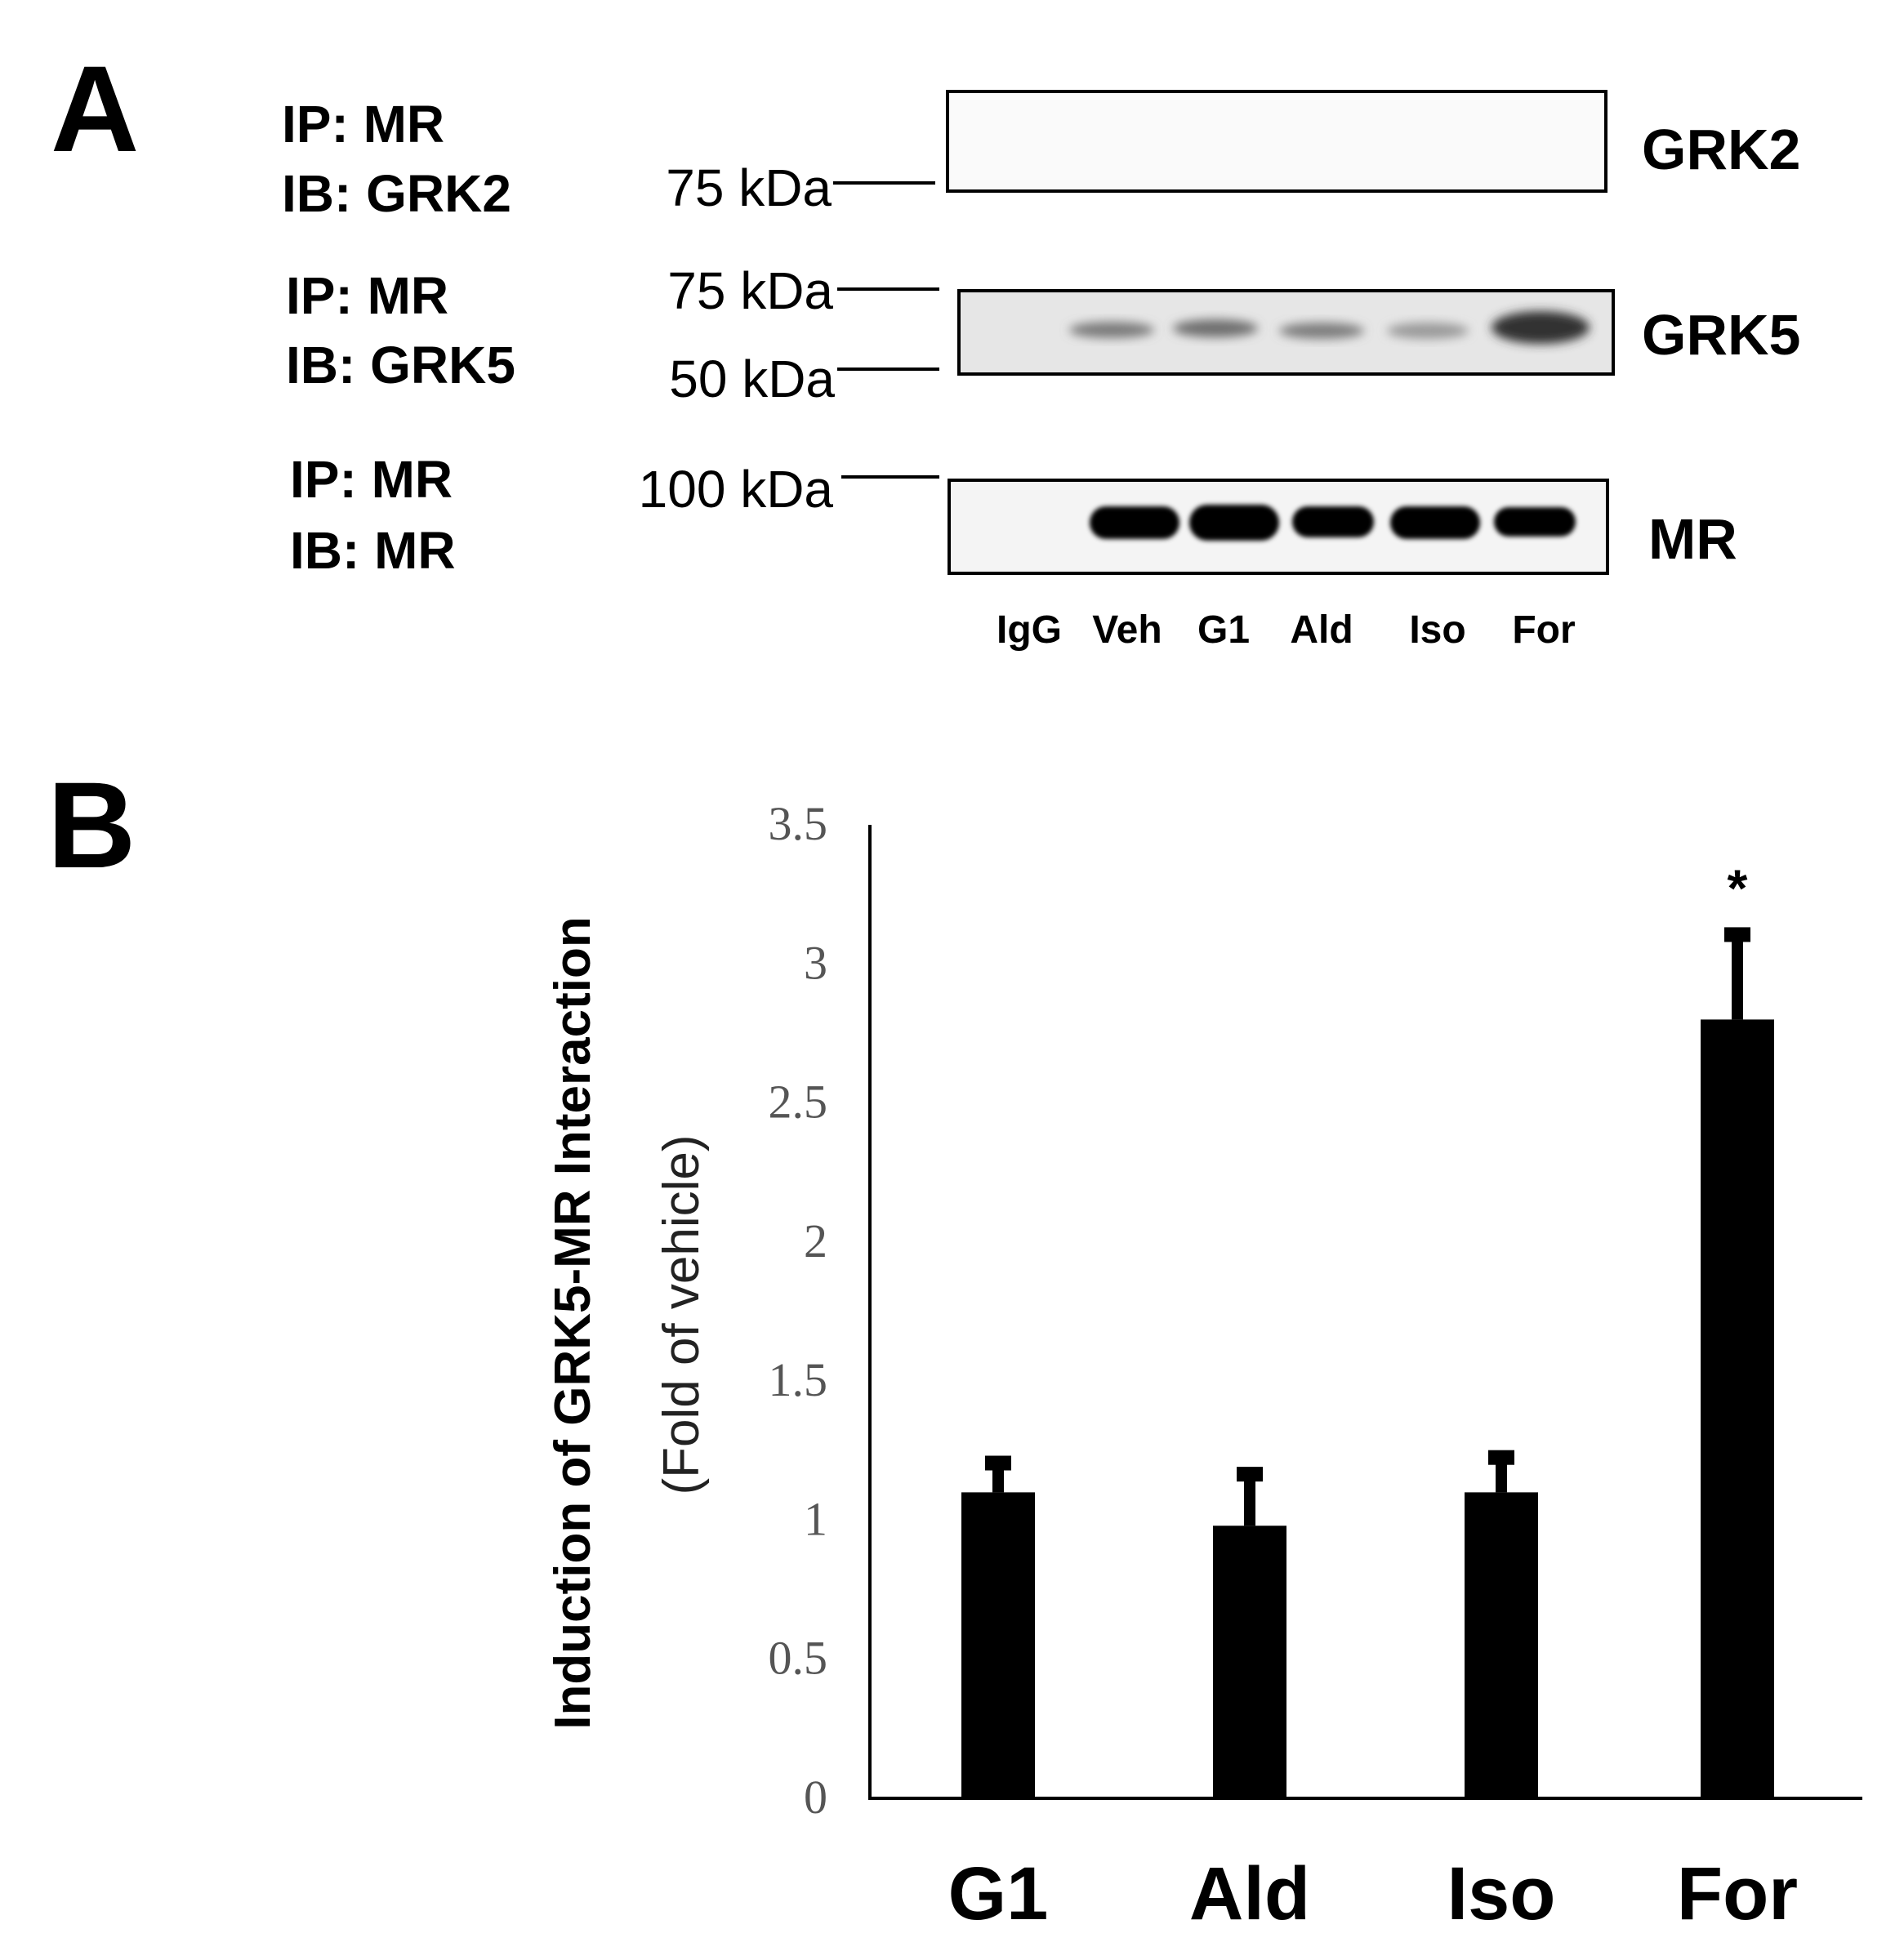 This screenshot has width=1904, height=1960. I want to click on blot1-ib-label: IB: GRK2, so click(397, 193).